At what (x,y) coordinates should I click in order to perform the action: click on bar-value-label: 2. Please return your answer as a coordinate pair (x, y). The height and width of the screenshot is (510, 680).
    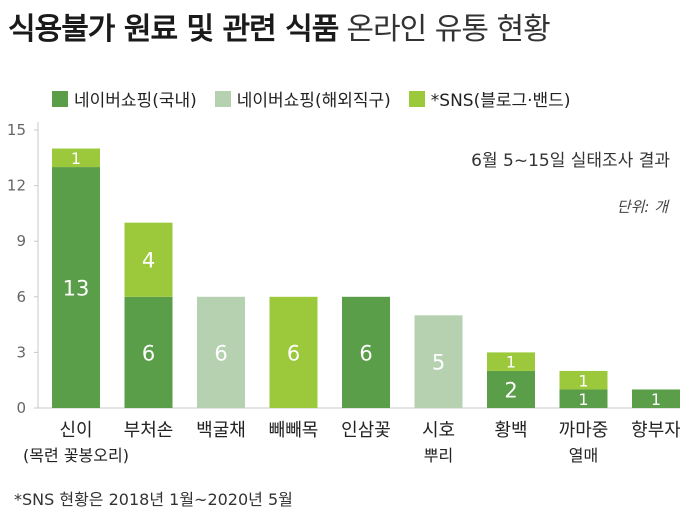
    Looking at the image, I should click on (510, 390).